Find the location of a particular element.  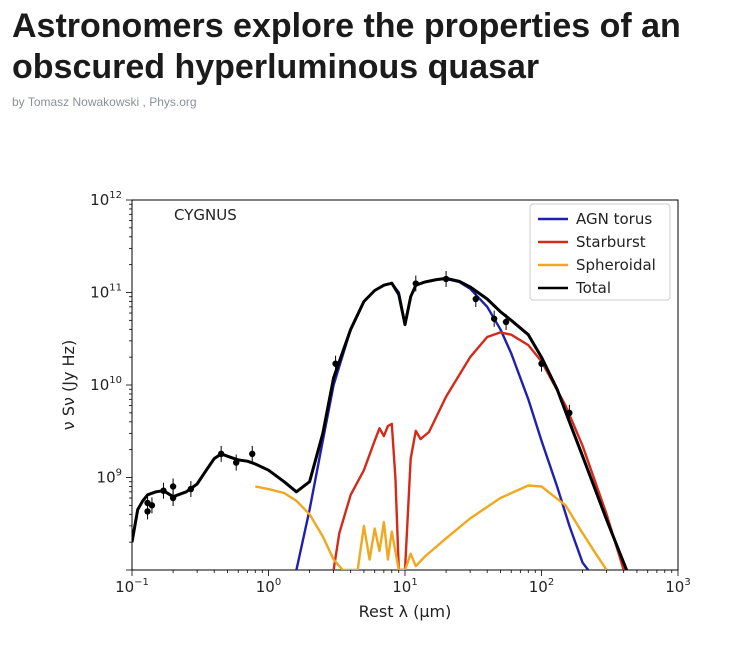

chart-title: CYGNUS is located at coordinates (205, 215).